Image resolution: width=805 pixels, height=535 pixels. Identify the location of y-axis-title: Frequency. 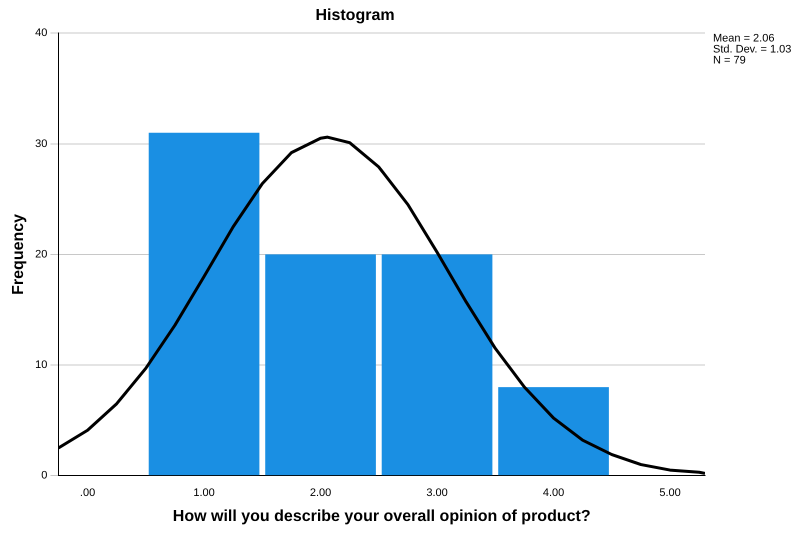
(19, 254).